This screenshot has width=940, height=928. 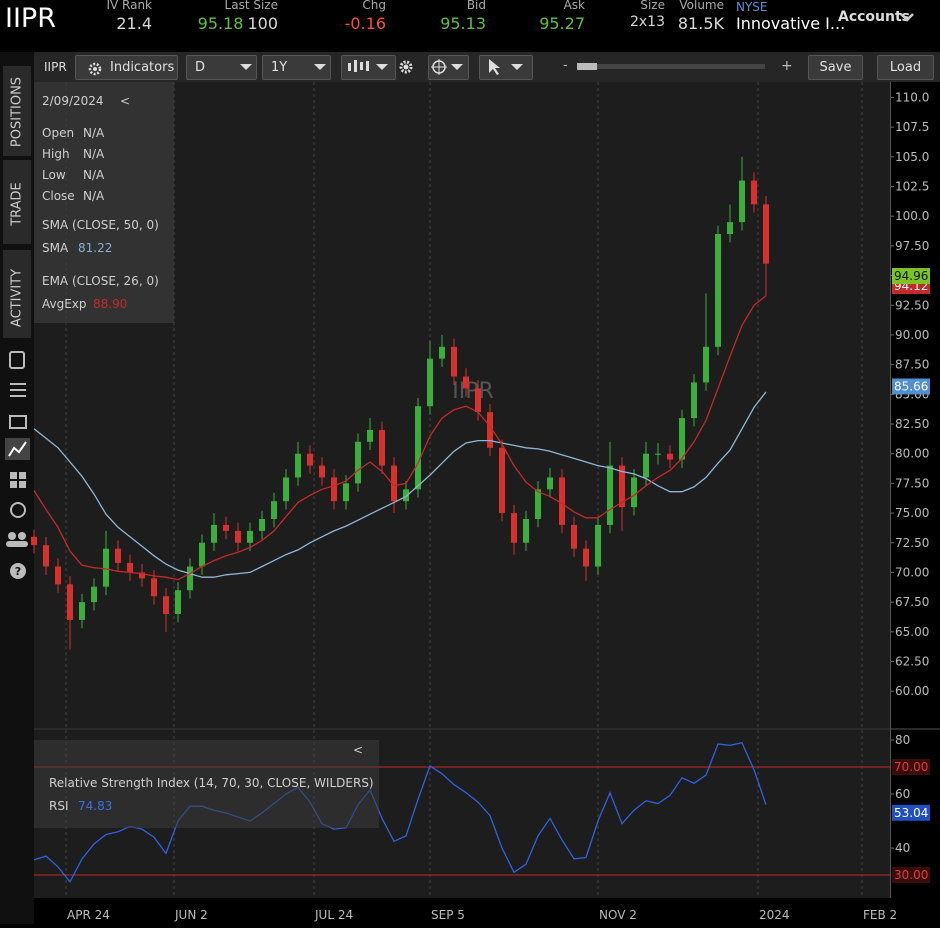 I want to click on last-value-label: 94.96, so click(x=911, y=276).